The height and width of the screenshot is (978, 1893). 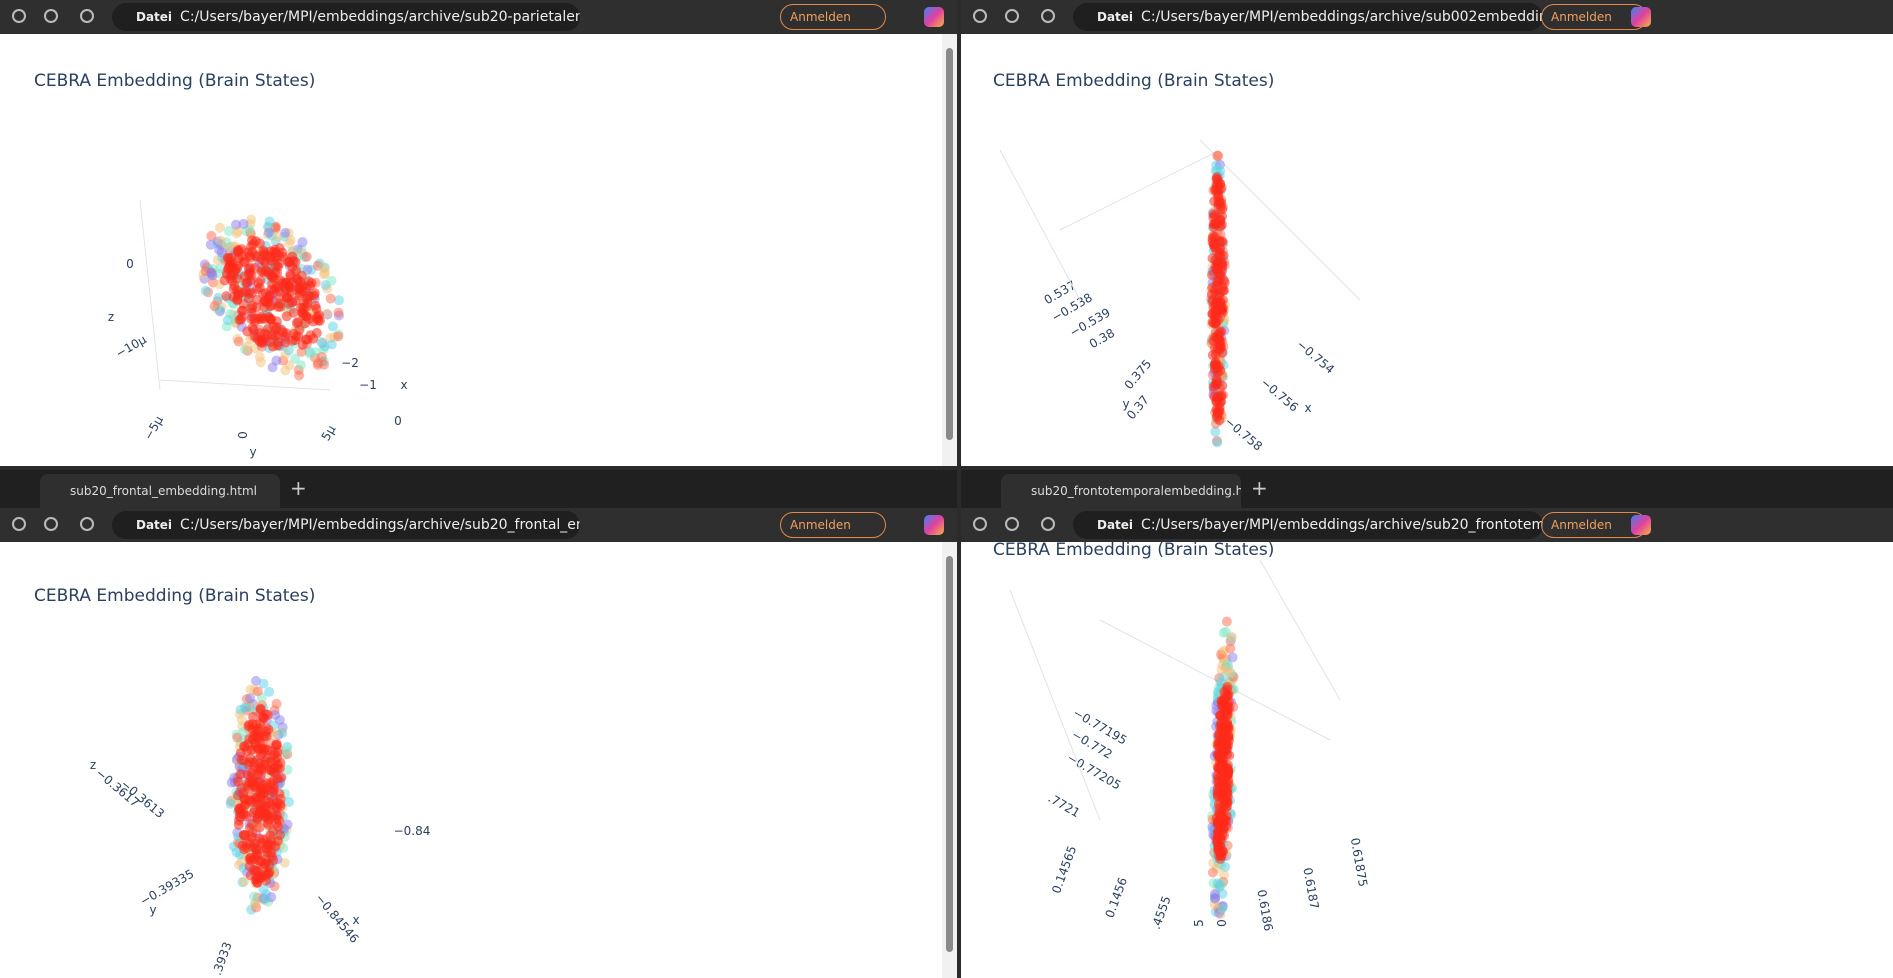 I want to click on tab-strip: sub20_frontal_embedding.html +, so click(x=478, y=489).